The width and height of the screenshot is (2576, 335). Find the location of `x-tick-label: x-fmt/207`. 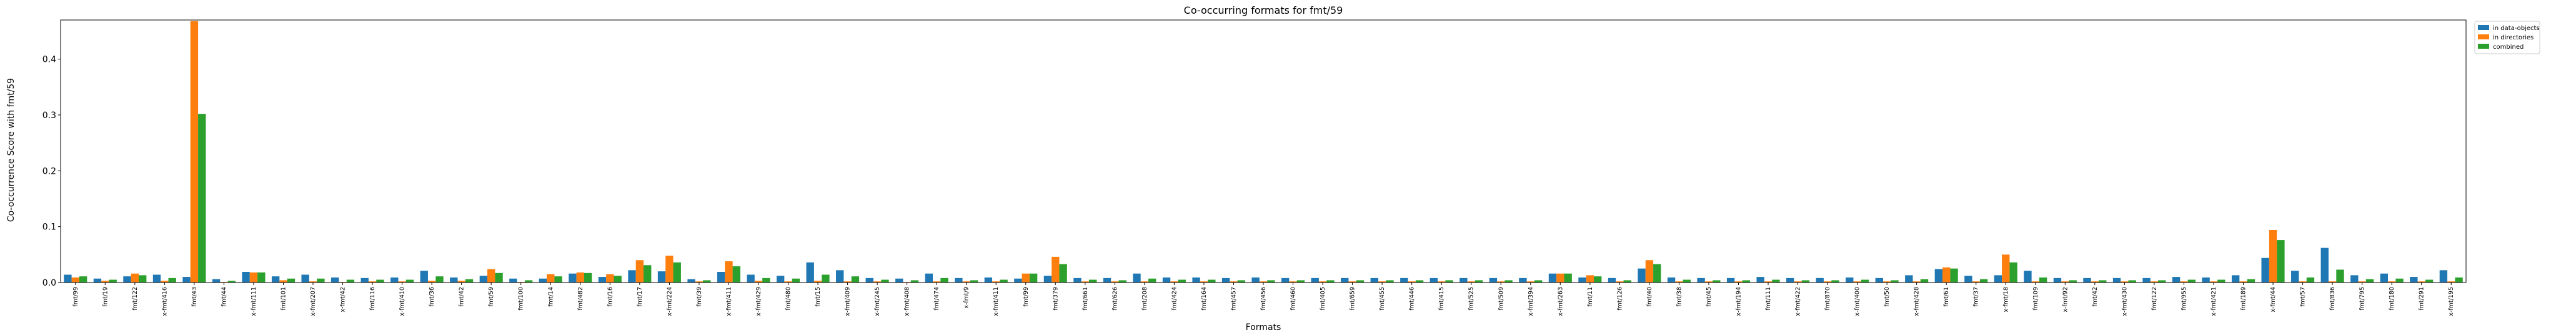

x-tick-label: x-fmt/207 is located at coordinates (313, 301).